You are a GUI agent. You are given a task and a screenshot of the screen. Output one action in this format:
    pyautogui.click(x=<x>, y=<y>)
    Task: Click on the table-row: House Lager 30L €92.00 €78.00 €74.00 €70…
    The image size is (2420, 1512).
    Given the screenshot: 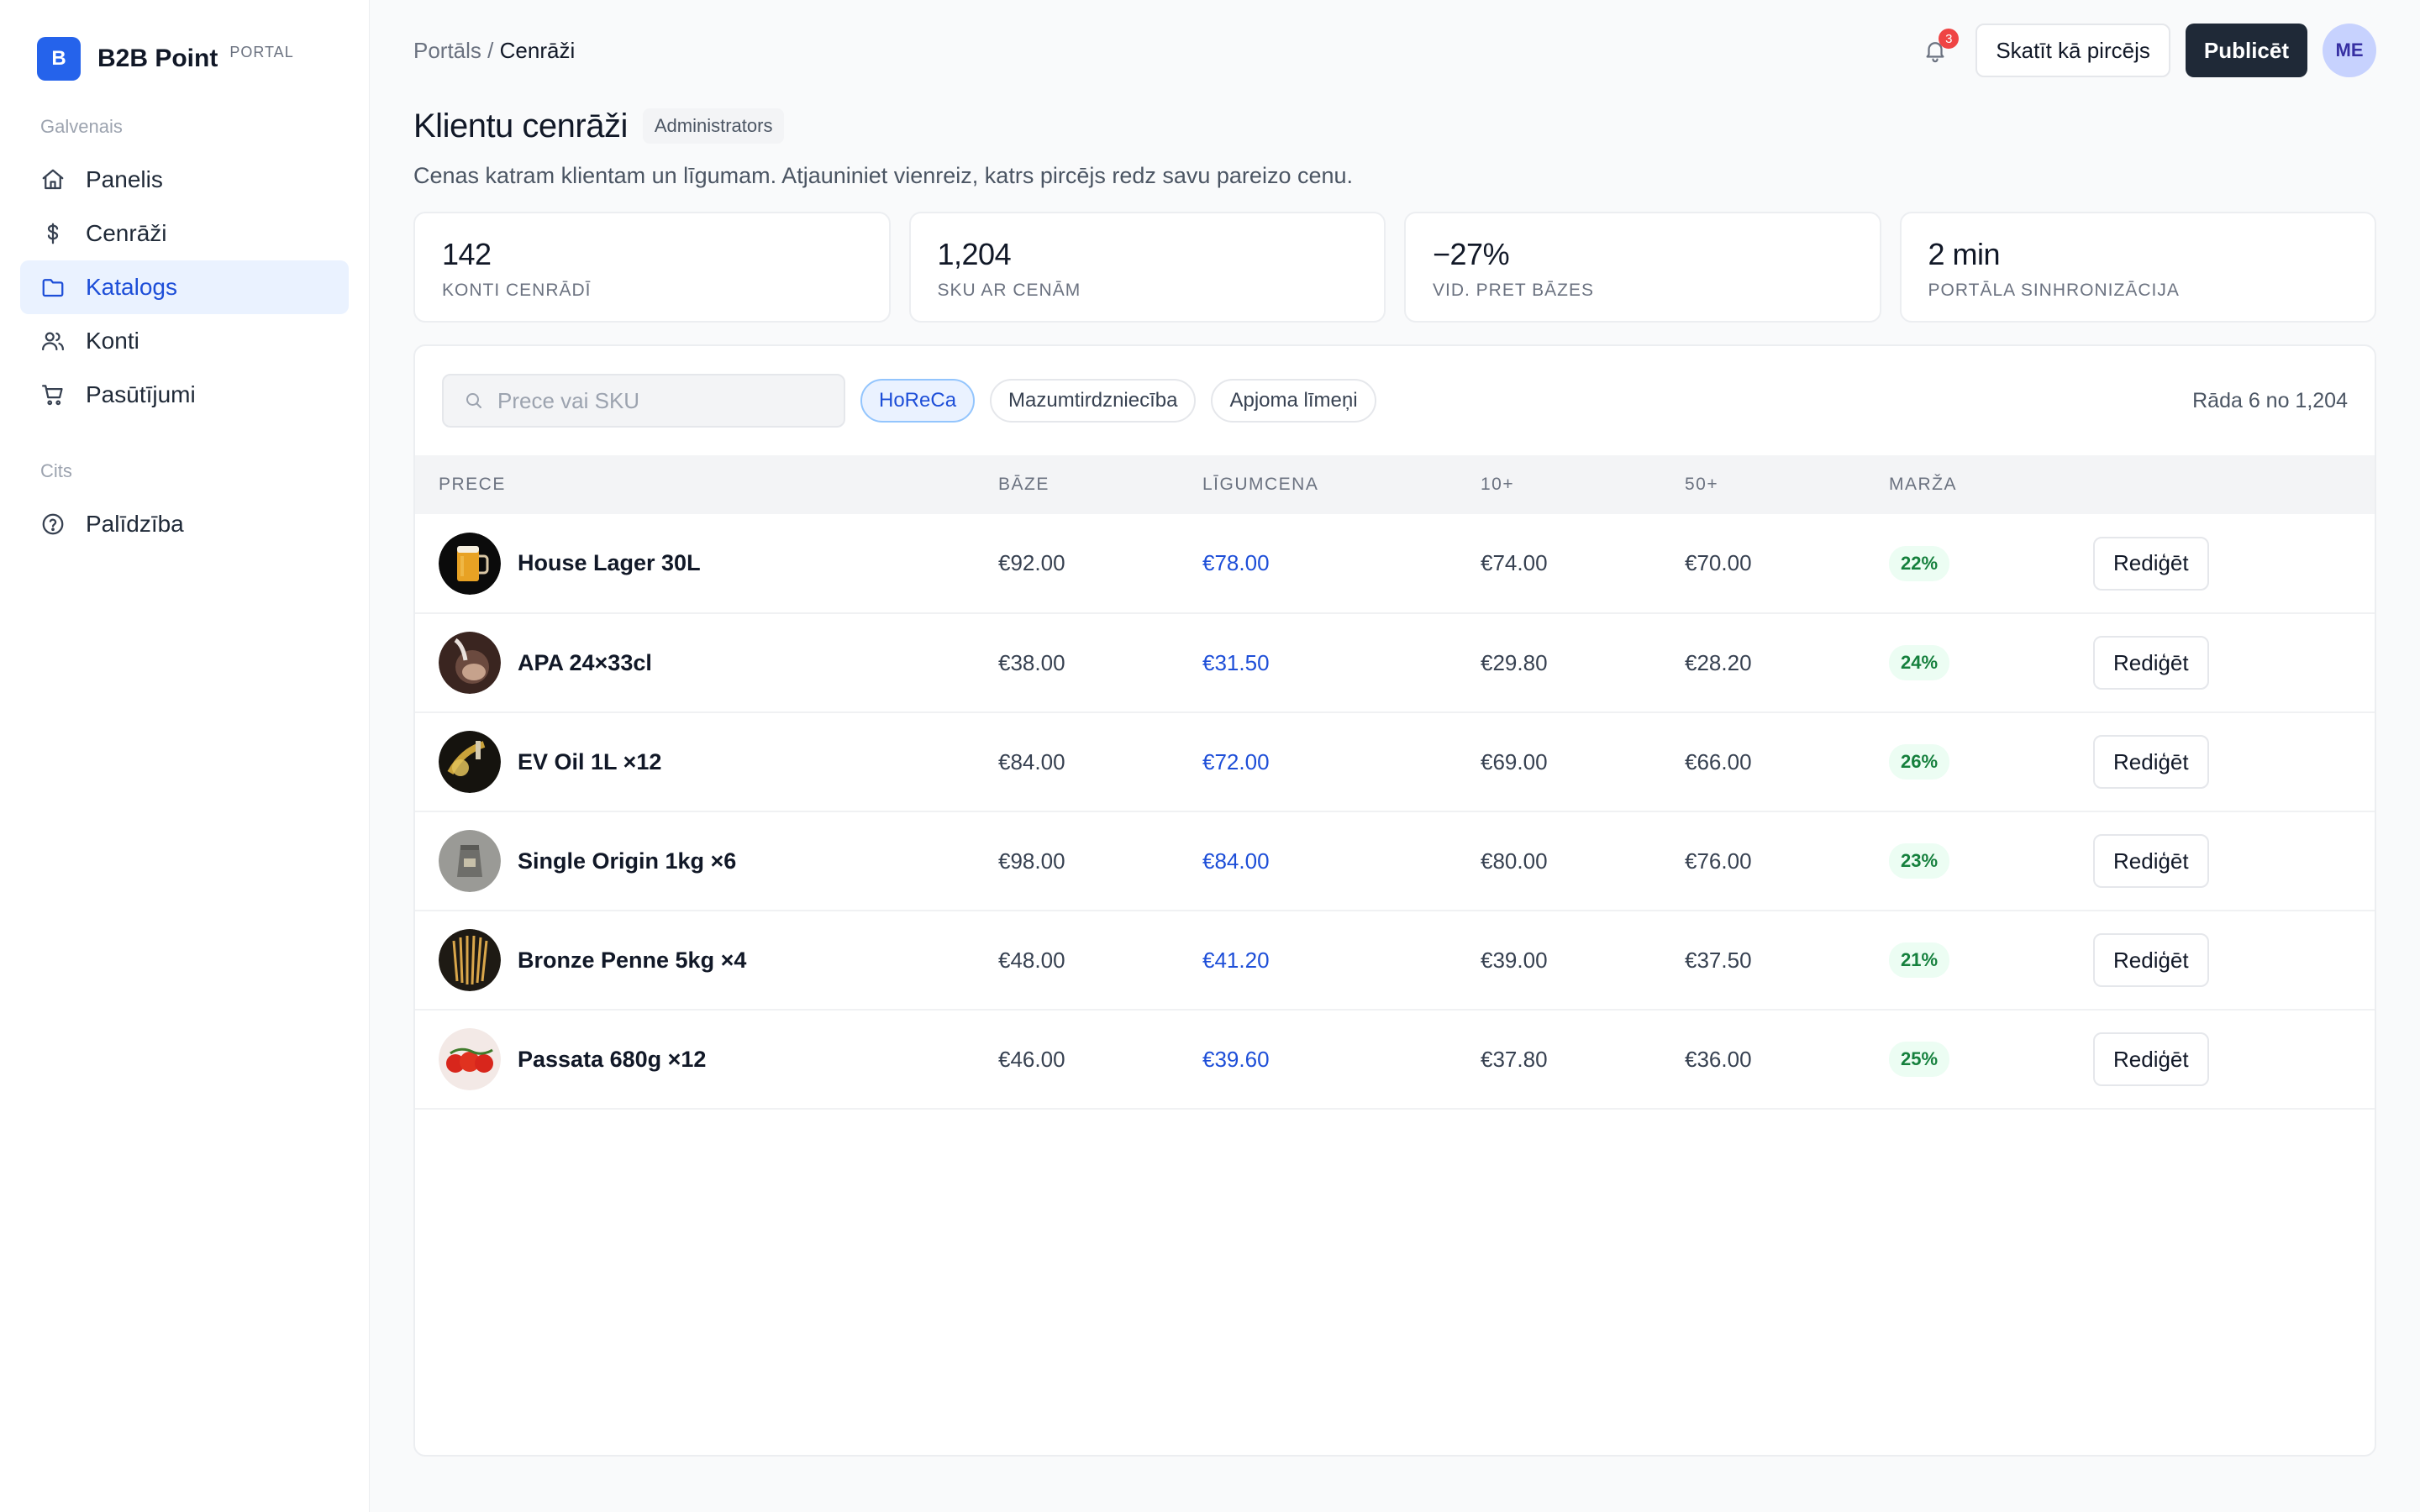 What is the action you would take?
    pyautogui.click(x=1395, y=563)
    